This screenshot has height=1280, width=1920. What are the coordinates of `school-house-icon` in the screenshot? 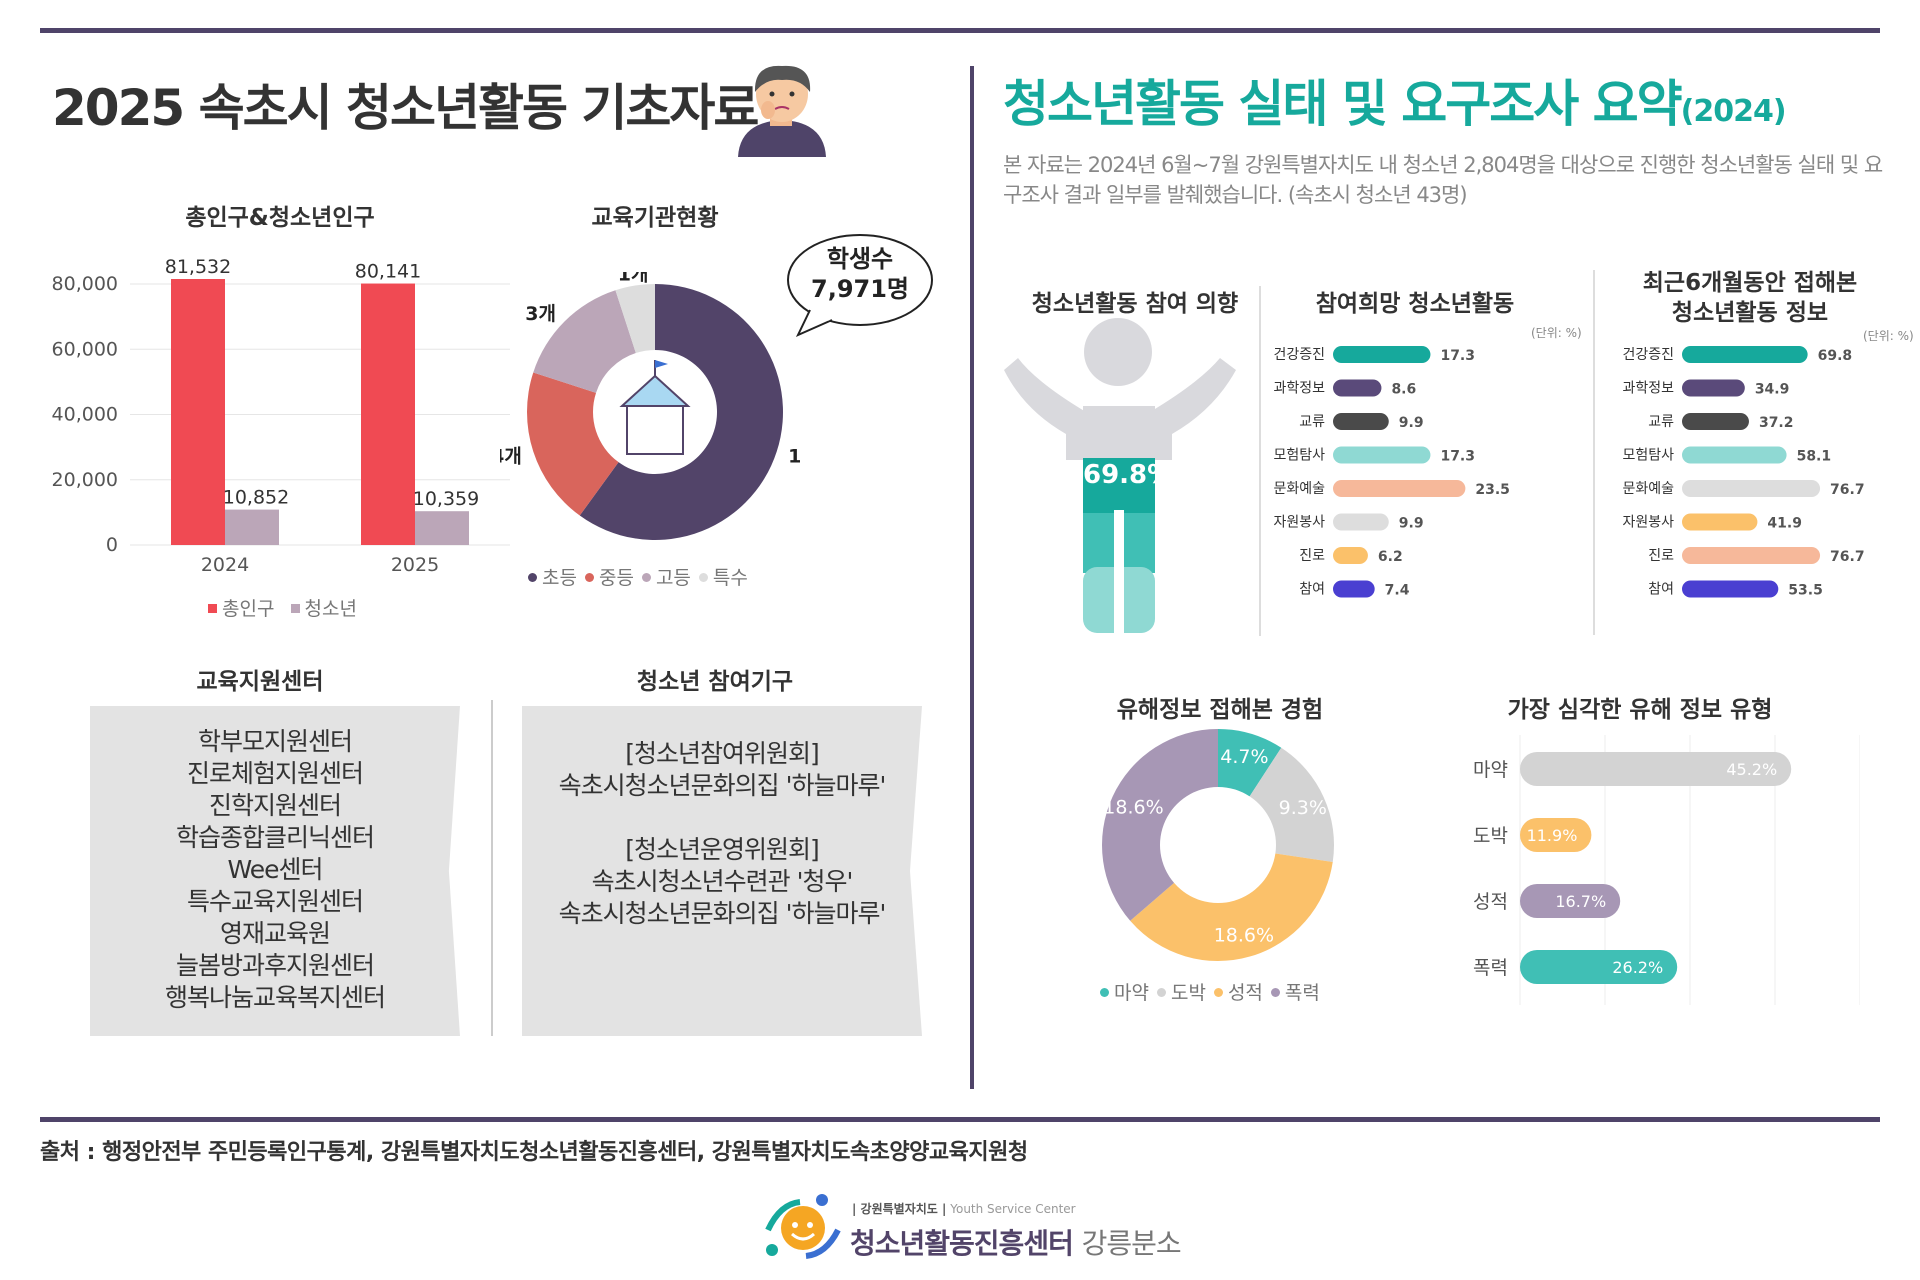 It's located at (655, 407).